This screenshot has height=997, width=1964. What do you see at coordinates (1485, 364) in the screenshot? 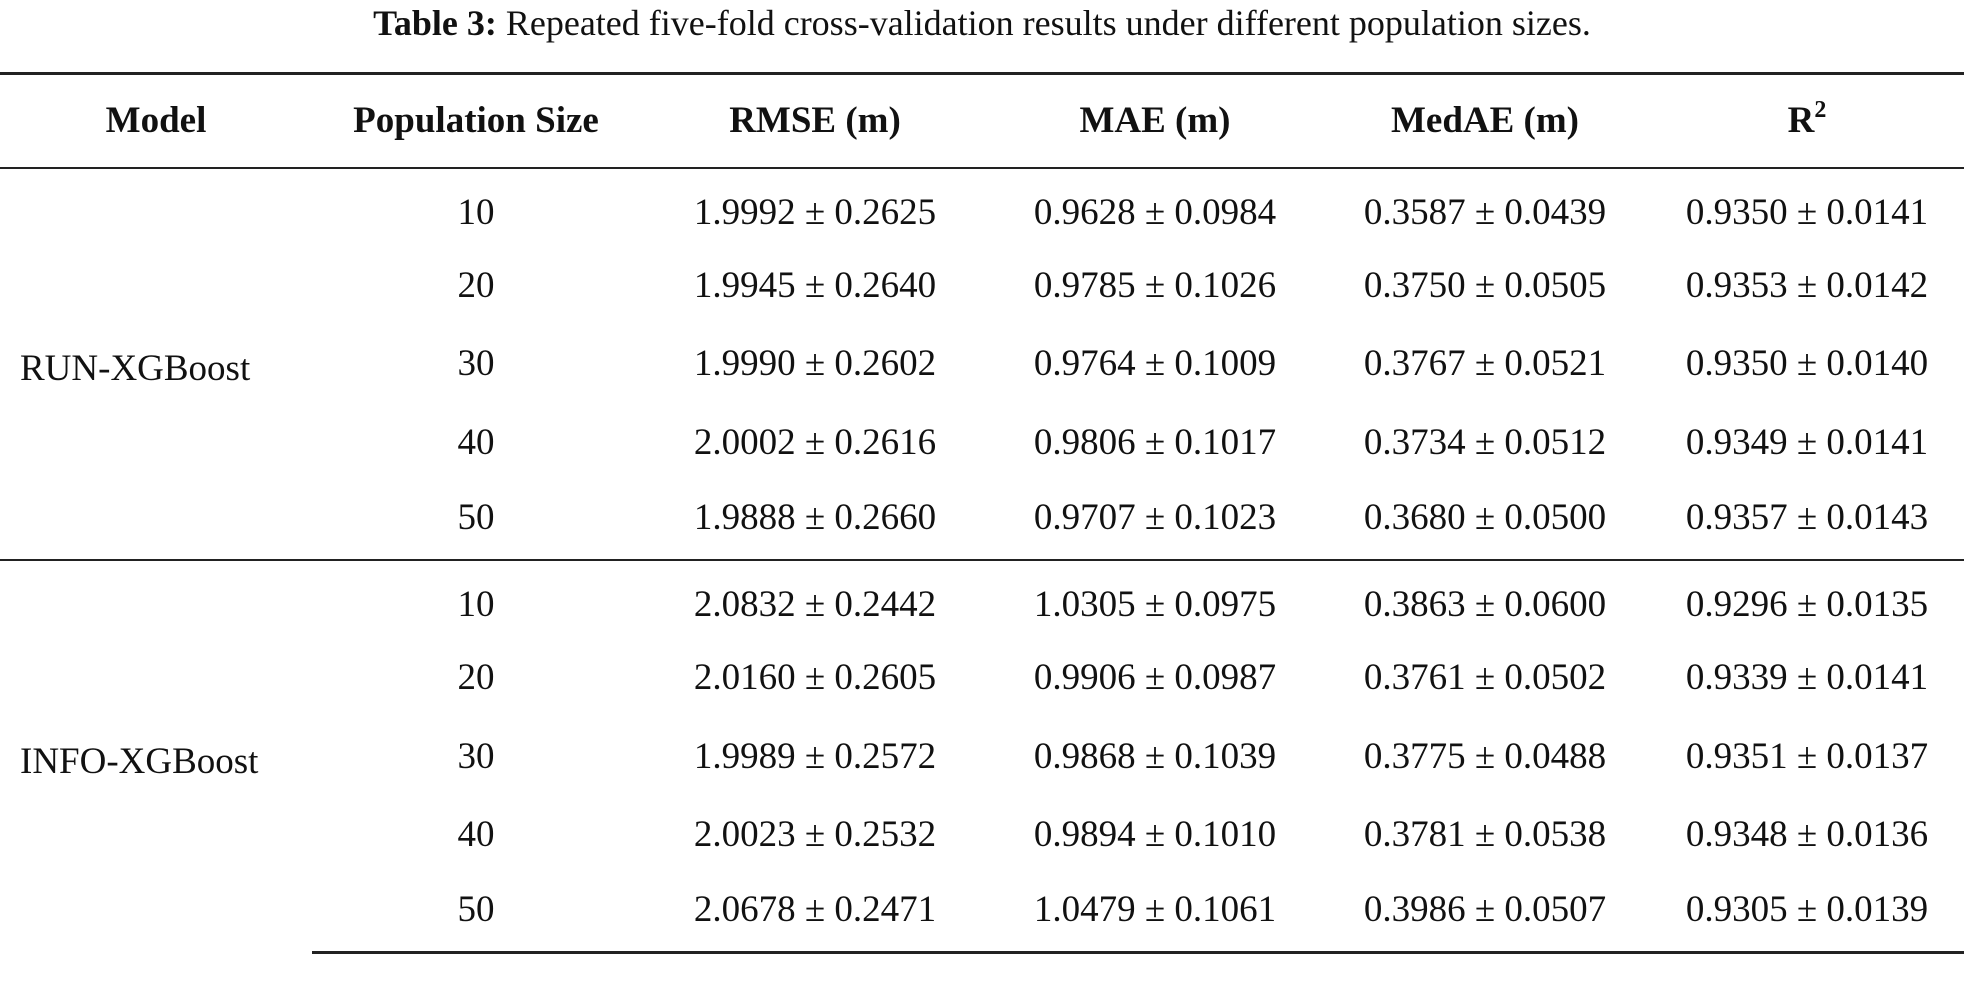
I see `medae-cell: 0.3767 ± 0.0521` at bounding box center [1485, 364].